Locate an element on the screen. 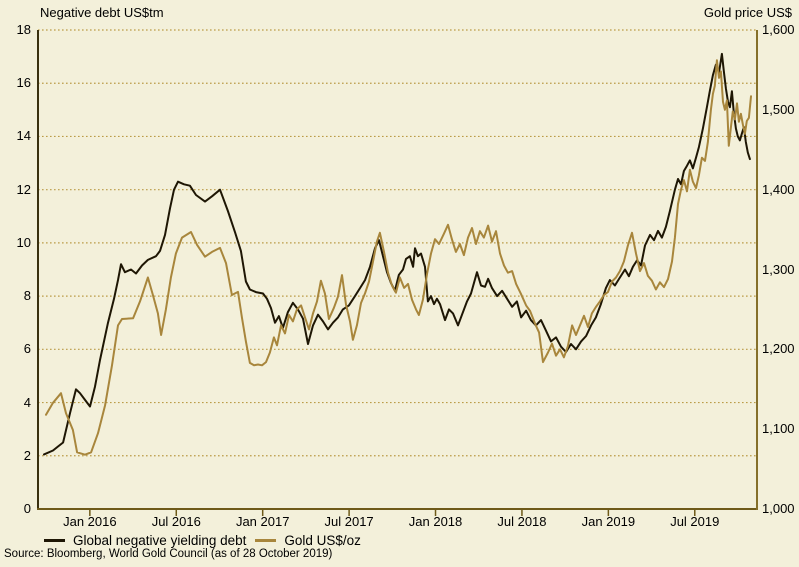 This screenshot has height=567, width=799. y-left-tick-label: 8 is located at coordinates (27, 296).